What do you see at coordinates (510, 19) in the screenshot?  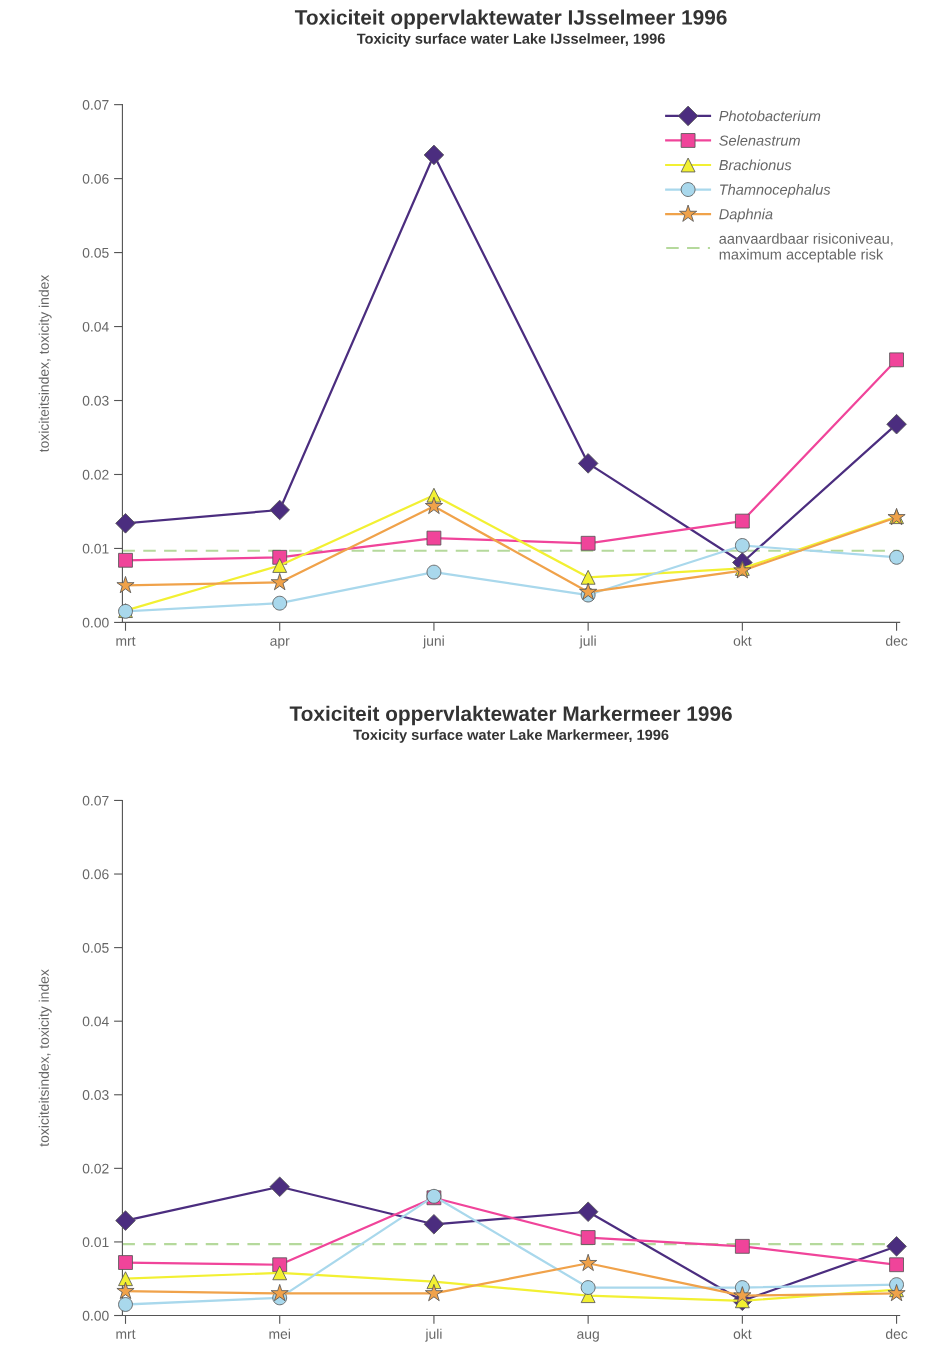 I see `chart-title: Toxiciteit oppervlaktewater IJsselmeer 1996` at bounding box center [510, 19].